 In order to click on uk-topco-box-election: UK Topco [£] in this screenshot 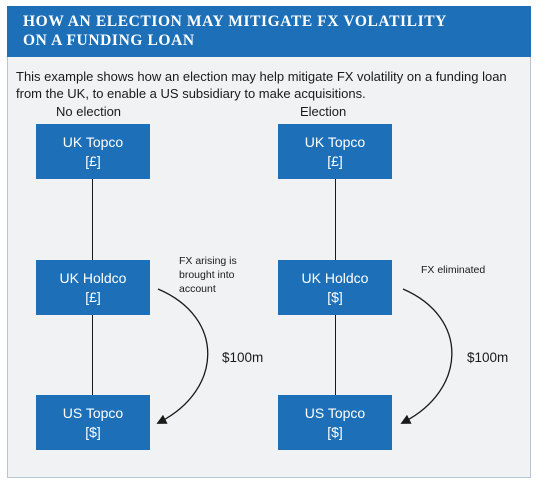, I will do `click(335, 151)`.